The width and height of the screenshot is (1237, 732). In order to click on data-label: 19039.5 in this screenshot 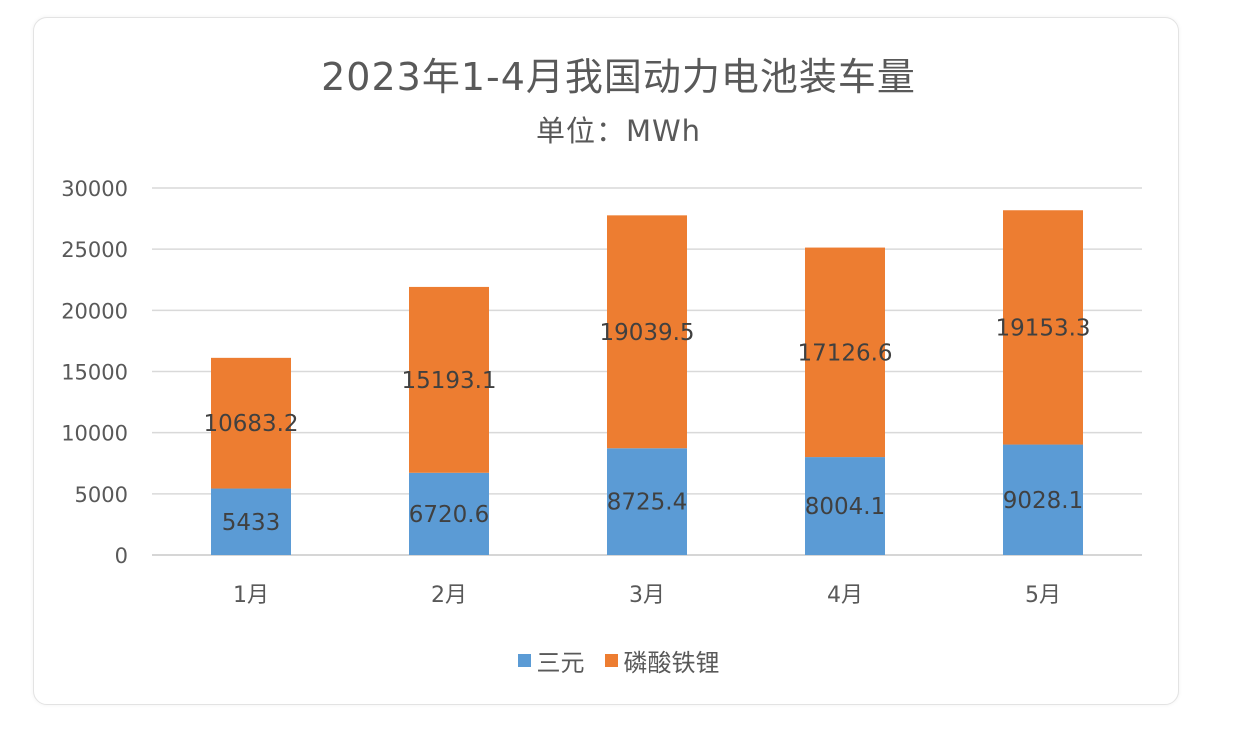, I will do `click(646, 333)`.